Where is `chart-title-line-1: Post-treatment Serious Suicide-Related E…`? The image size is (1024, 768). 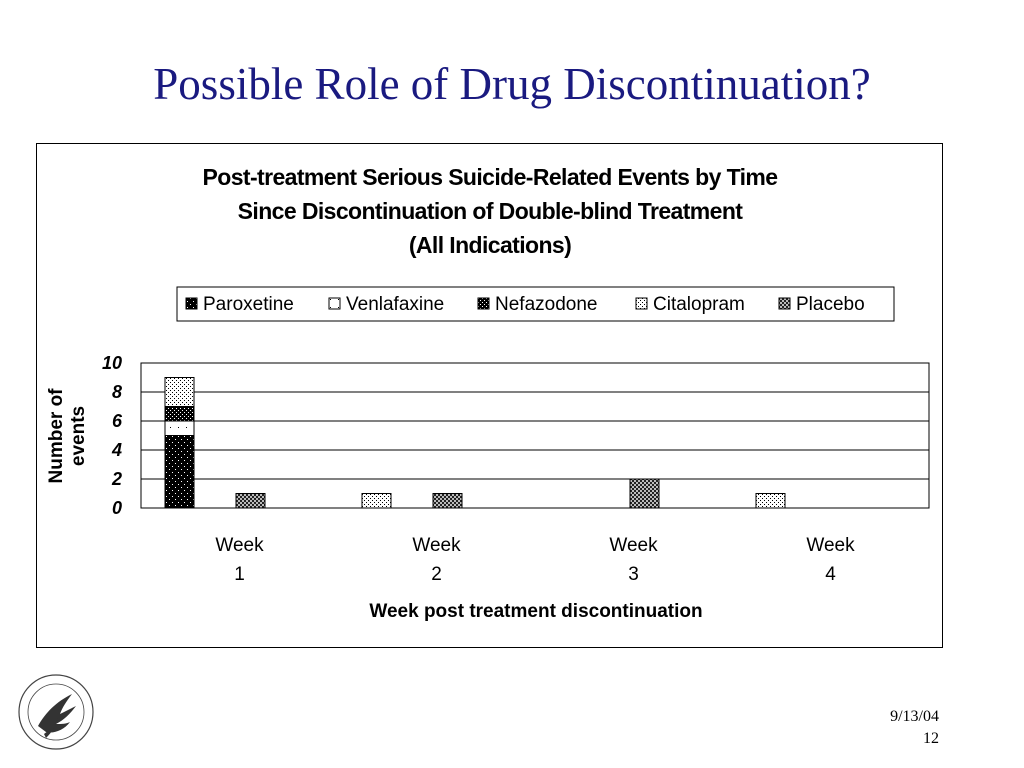
chart-title-line-1: Post-treatment Serious Suicide-Related E… is located at coordinates (490, 177).